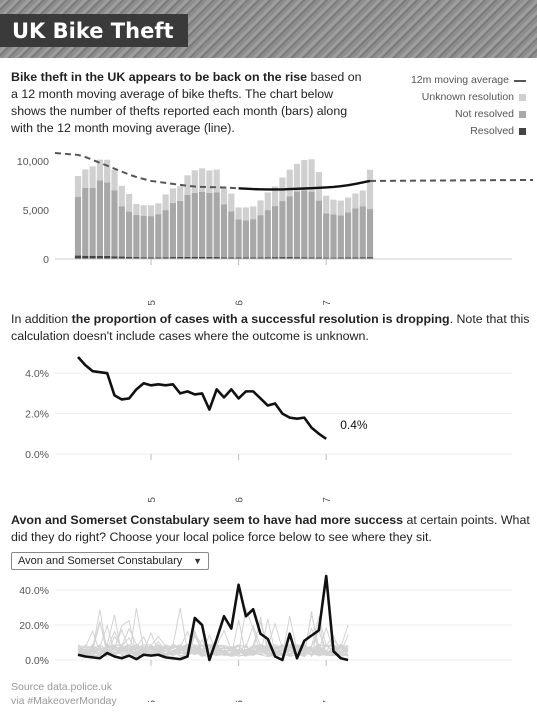  What do you see at coordinates (354, 425) in the screenshot?
I see `end-value-label: 0.4%` at bounding box center [354, 425].